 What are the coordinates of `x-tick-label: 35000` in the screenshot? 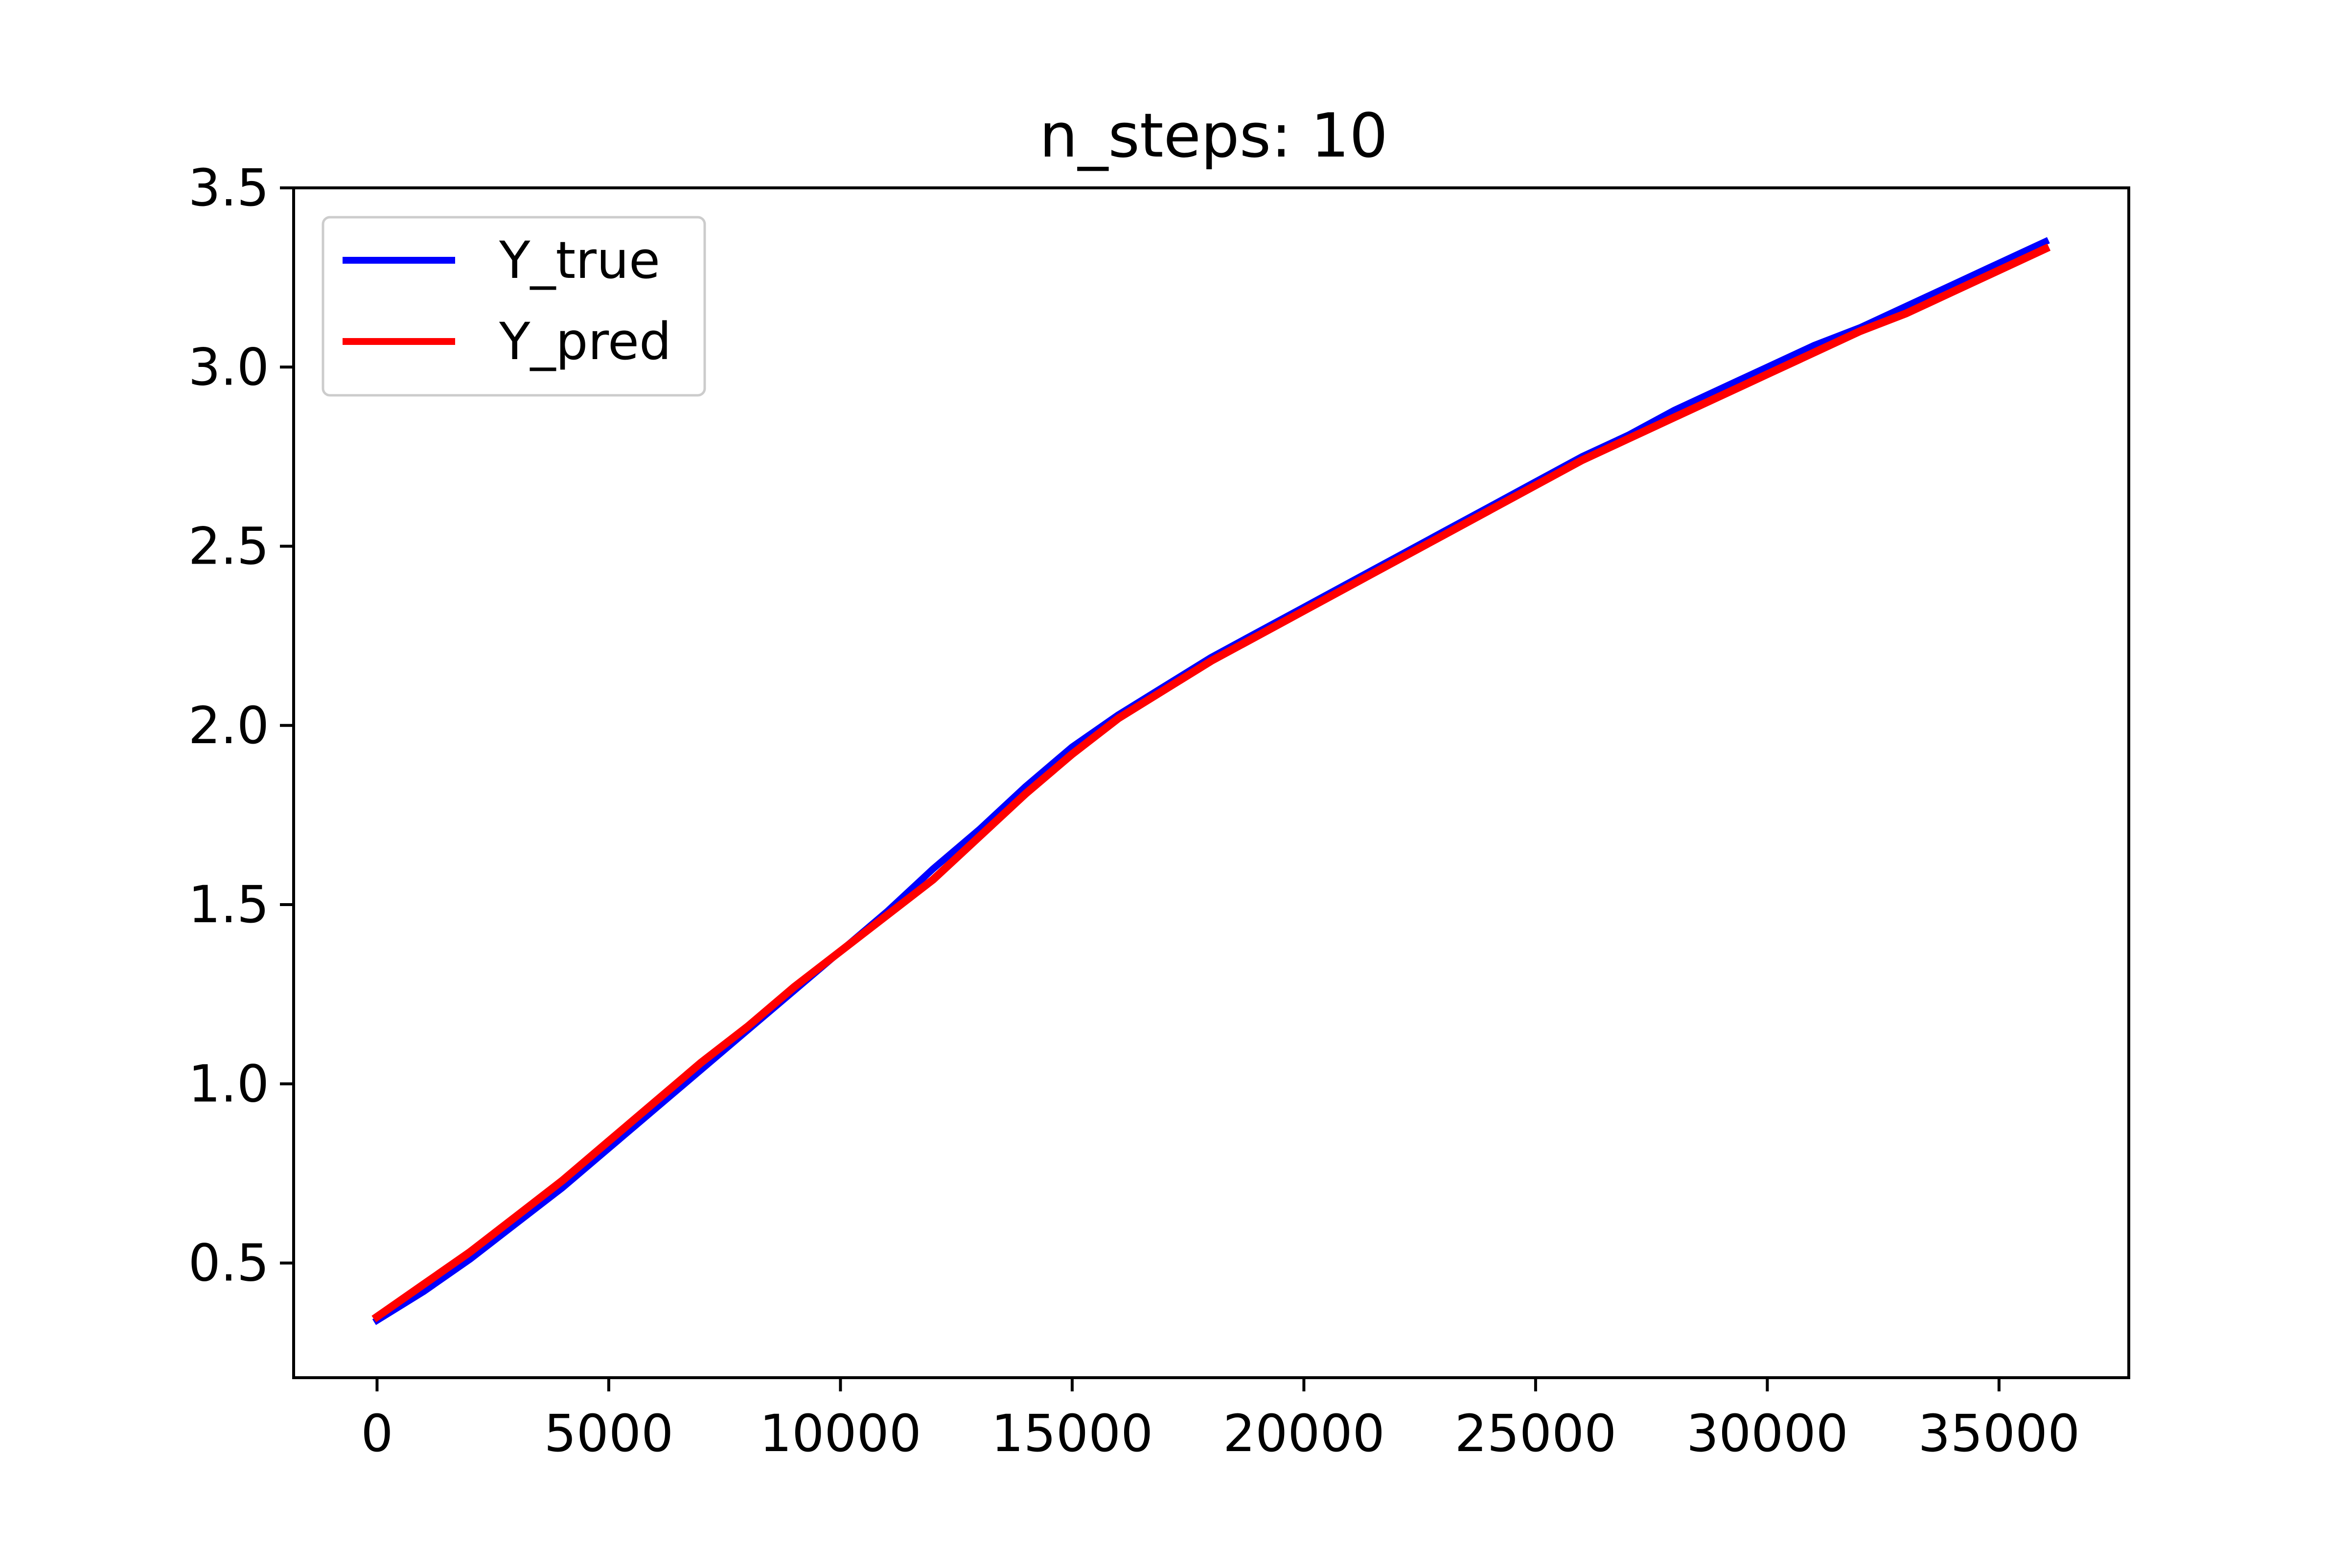 It's located at (1999, 1433).